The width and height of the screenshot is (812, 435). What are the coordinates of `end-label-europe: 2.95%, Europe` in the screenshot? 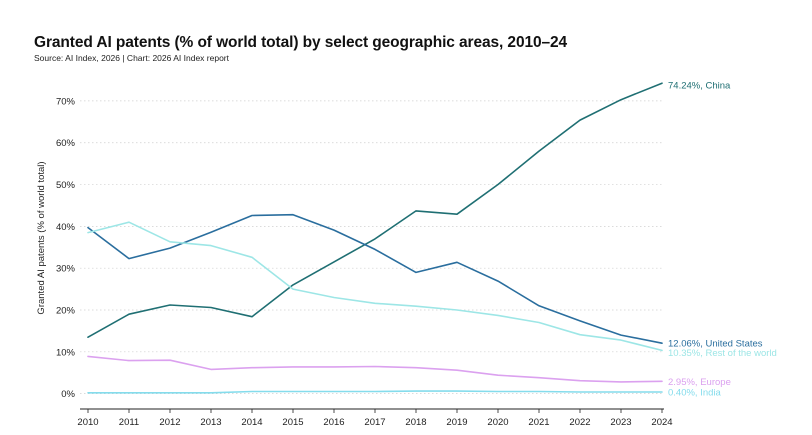 It's located at (699, 382).